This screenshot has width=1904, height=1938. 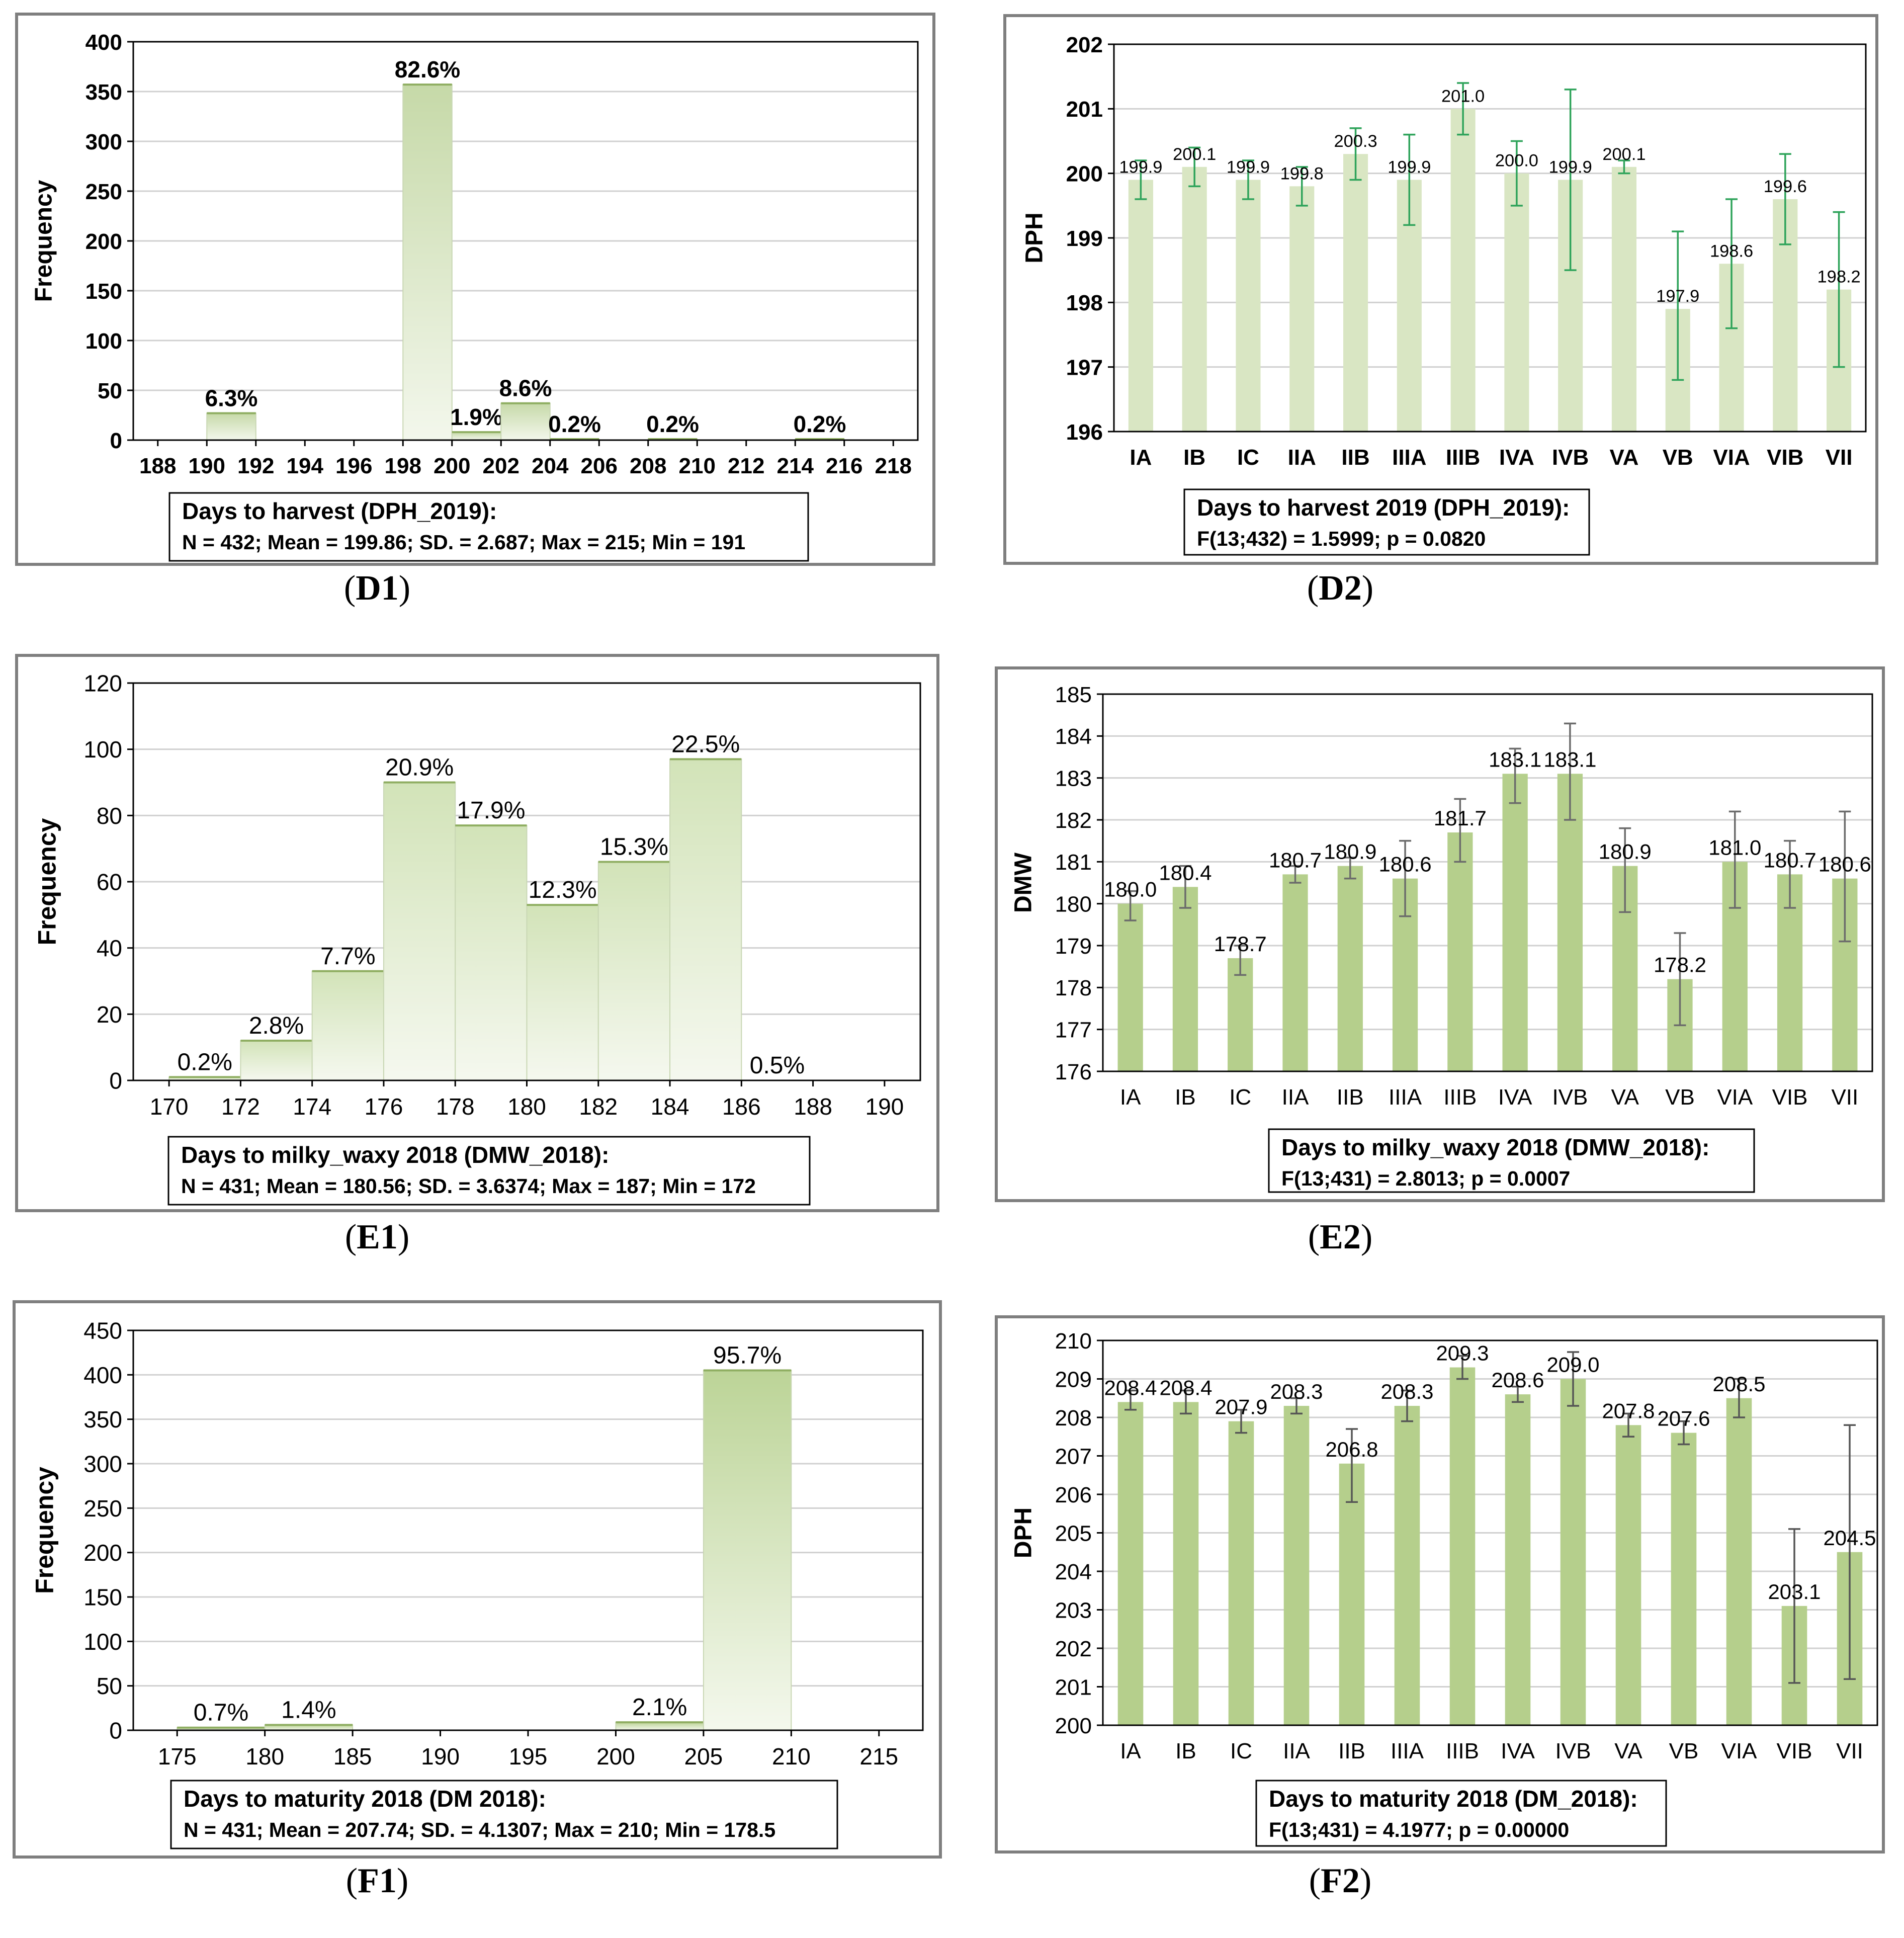 What do you see at coordinates (528, 1756) in the screenshot?
I see `x-tick-label: 195` at bounding box center [528, 1756].